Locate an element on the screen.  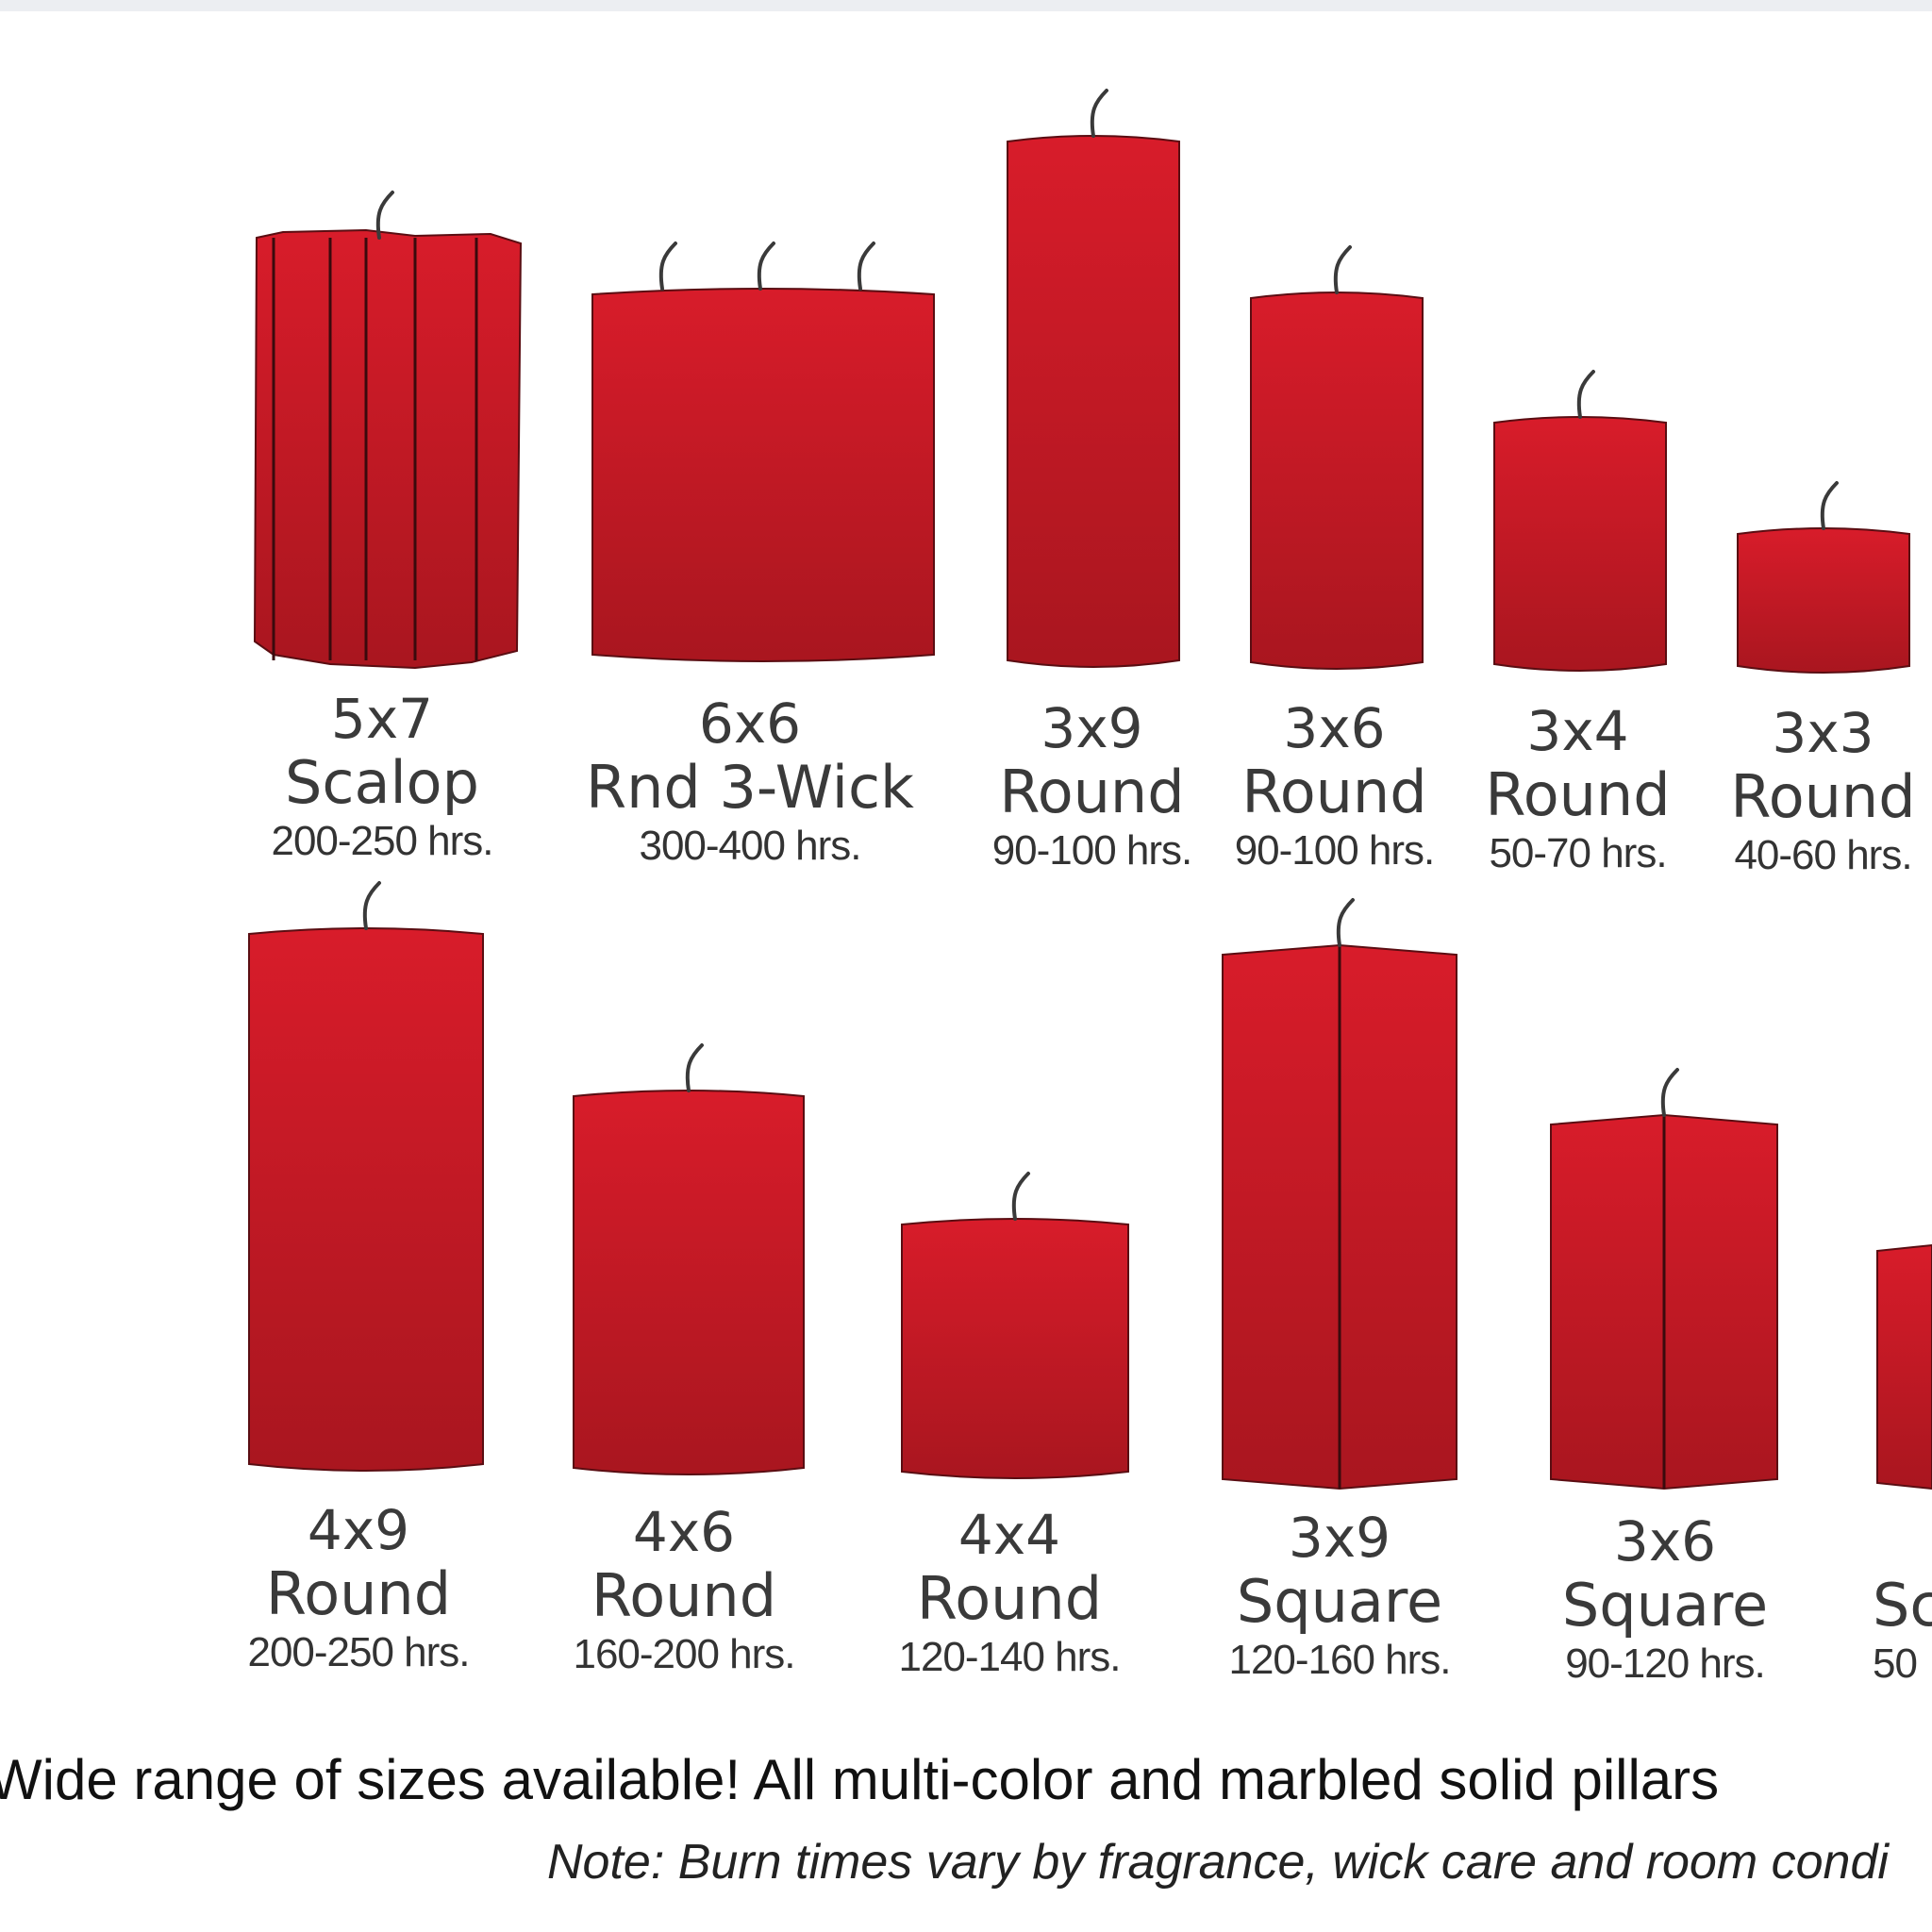
label-3x3-round: 3x3 Round 40-60 hrs. is located at coordinates (1817, 792).